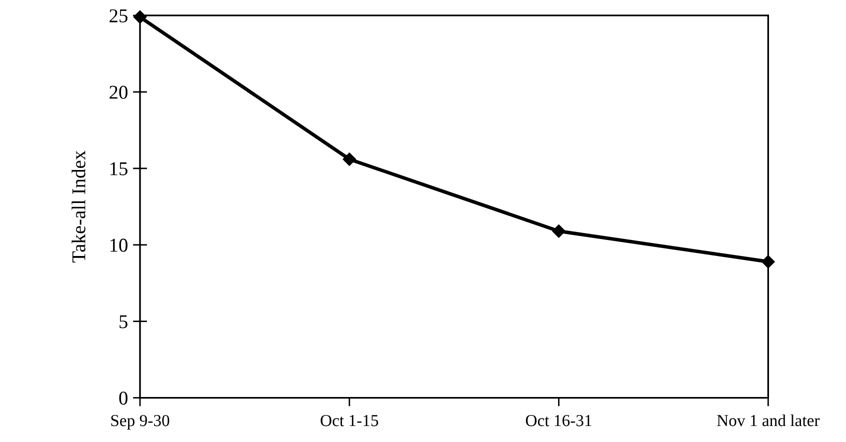 The image size is (846, 442). I want to click on x-tick-label: Nov 1 and later, so click(768, 420).